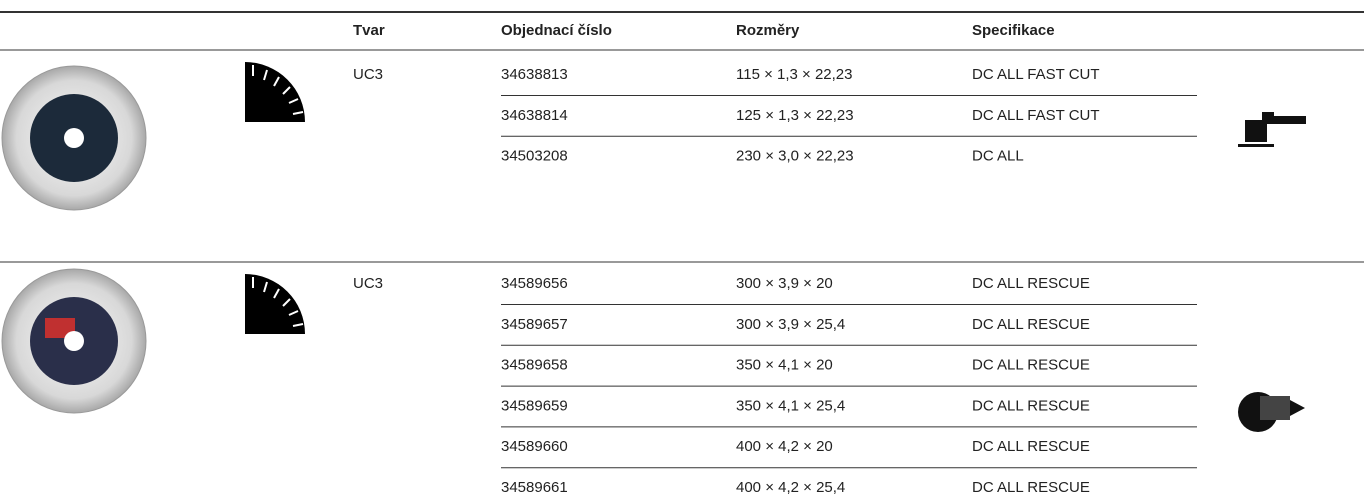 The width and height of the screenshot is (1364, 504). I want to click on disc-image, so click(74, 239).